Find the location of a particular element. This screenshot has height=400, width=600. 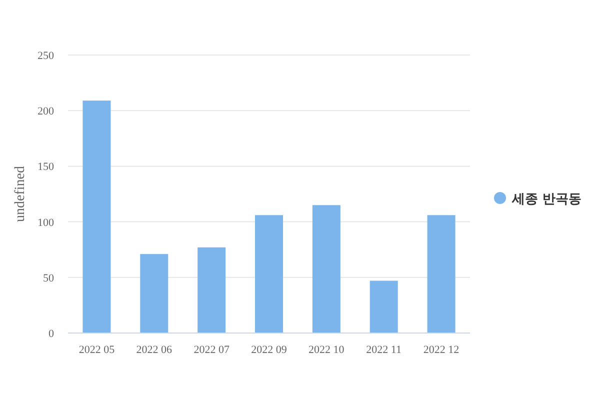

legend-label: 세종 반곡동 is located at coordinates (546, 199).